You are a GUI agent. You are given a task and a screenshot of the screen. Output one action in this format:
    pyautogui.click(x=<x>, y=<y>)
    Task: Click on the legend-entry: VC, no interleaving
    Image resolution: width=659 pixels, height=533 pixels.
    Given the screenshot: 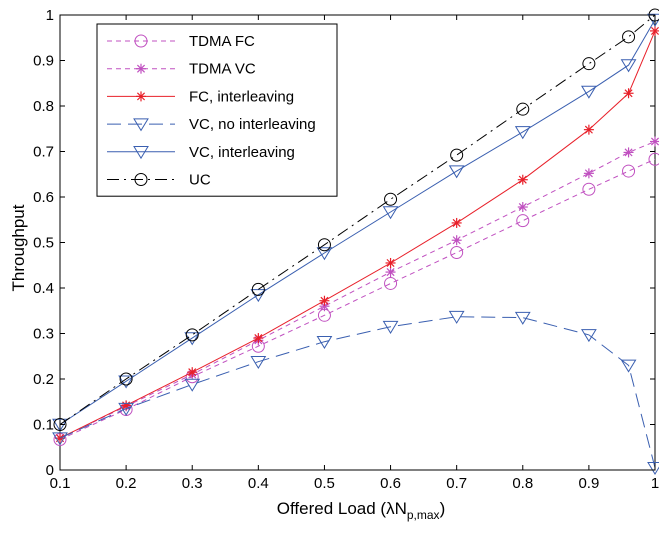 What is the action you would take?
    pyautogui.click(x=211, y=124)
    